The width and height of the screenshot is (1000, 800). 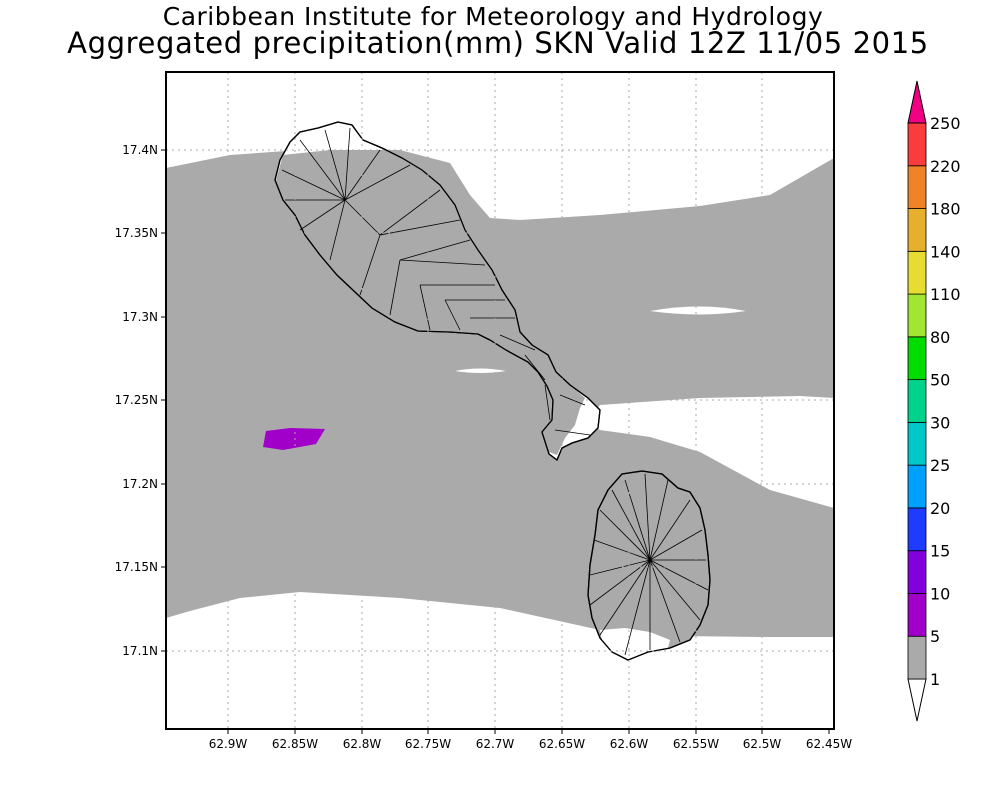 I want to click on x-tick-label: 62.45W, so click(x=829, y=744).